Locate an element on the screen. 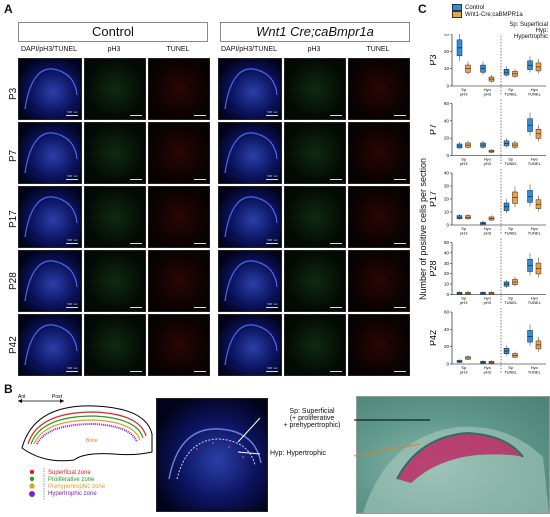  col-label-merge-mutant: DAPI/pH3/TUNEL is located at coordinates (249, 49).